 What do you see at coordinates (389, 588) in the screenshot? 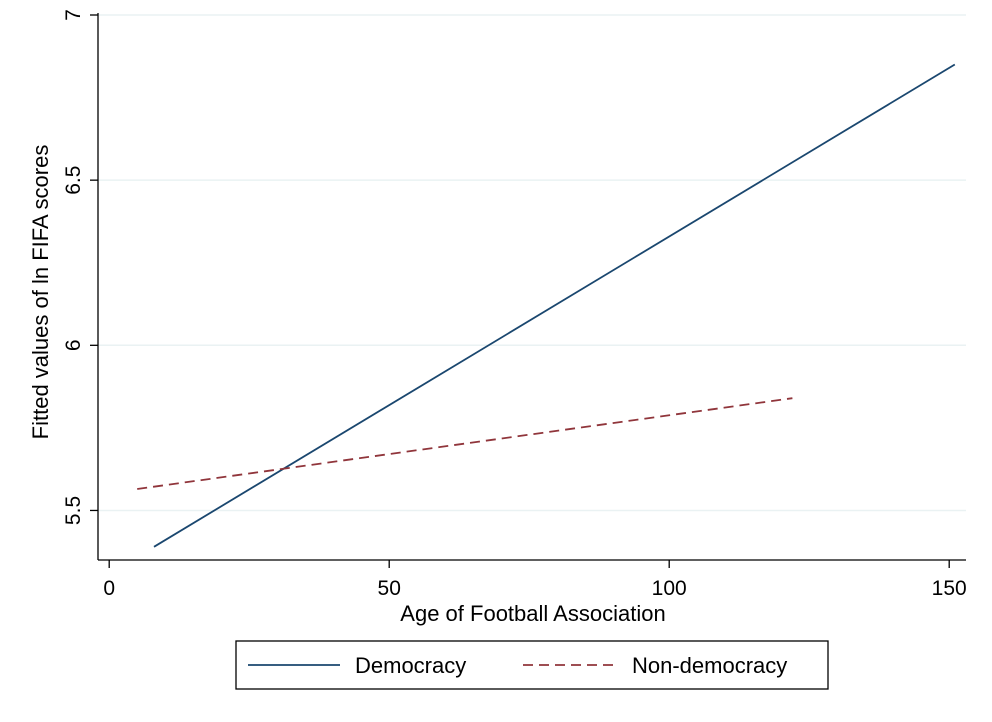
I see `x-tick-label-1: 50` at bounding box center [389, 588].